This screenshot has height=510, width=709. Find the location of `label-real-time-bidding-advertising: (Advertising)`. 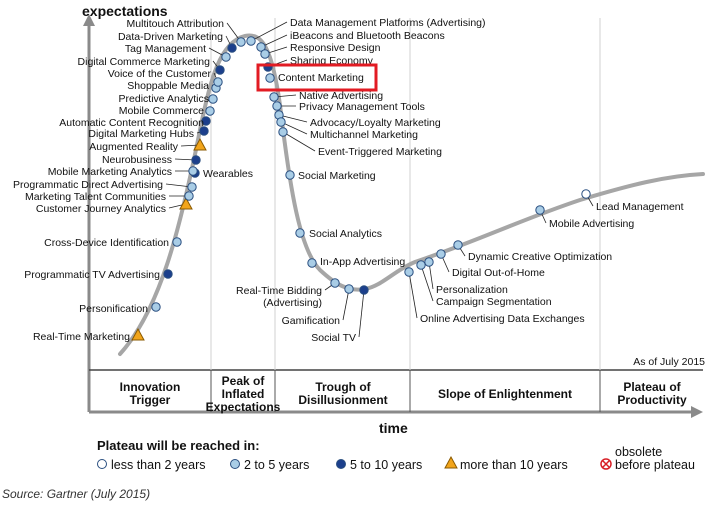

label-real-time-bidding-advertising: (Advertising) is located at coordinates (292, 303).